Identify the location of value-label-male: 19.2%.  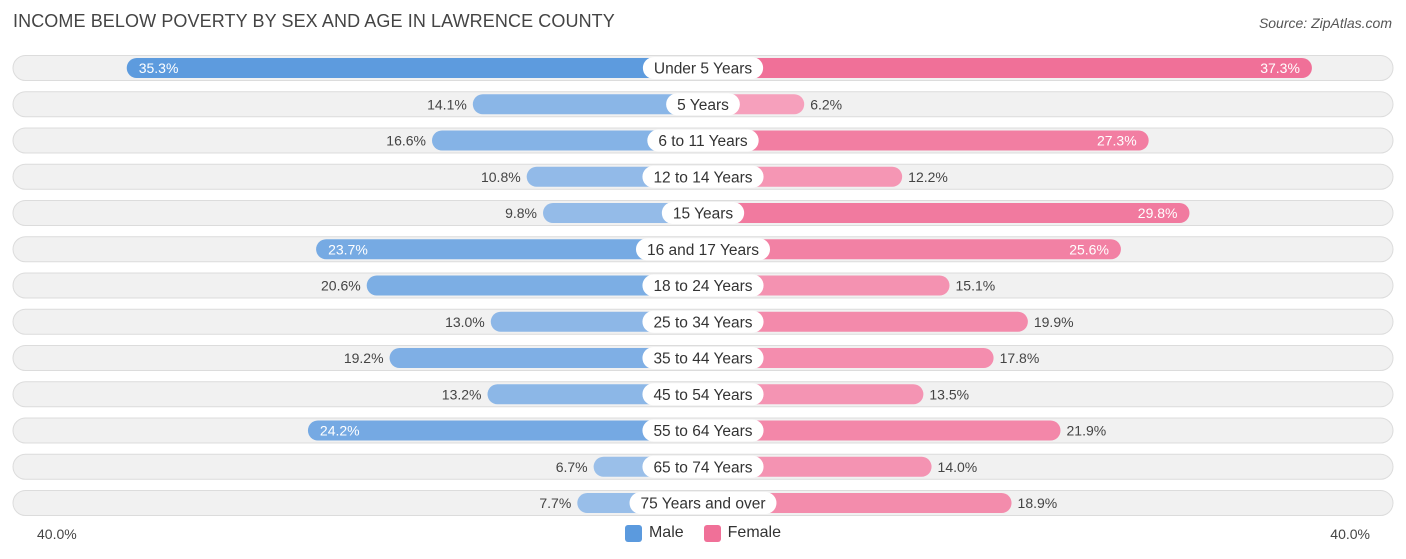
(364, 358).